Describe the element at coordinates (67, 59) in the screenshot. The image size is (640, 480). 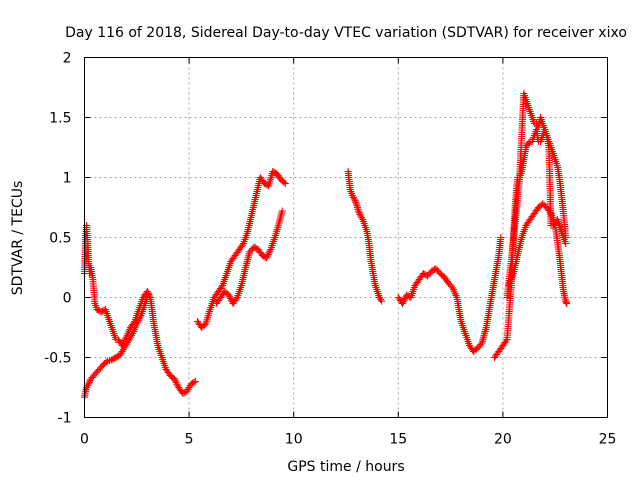
I see `y-tick-label: 2` at that location.